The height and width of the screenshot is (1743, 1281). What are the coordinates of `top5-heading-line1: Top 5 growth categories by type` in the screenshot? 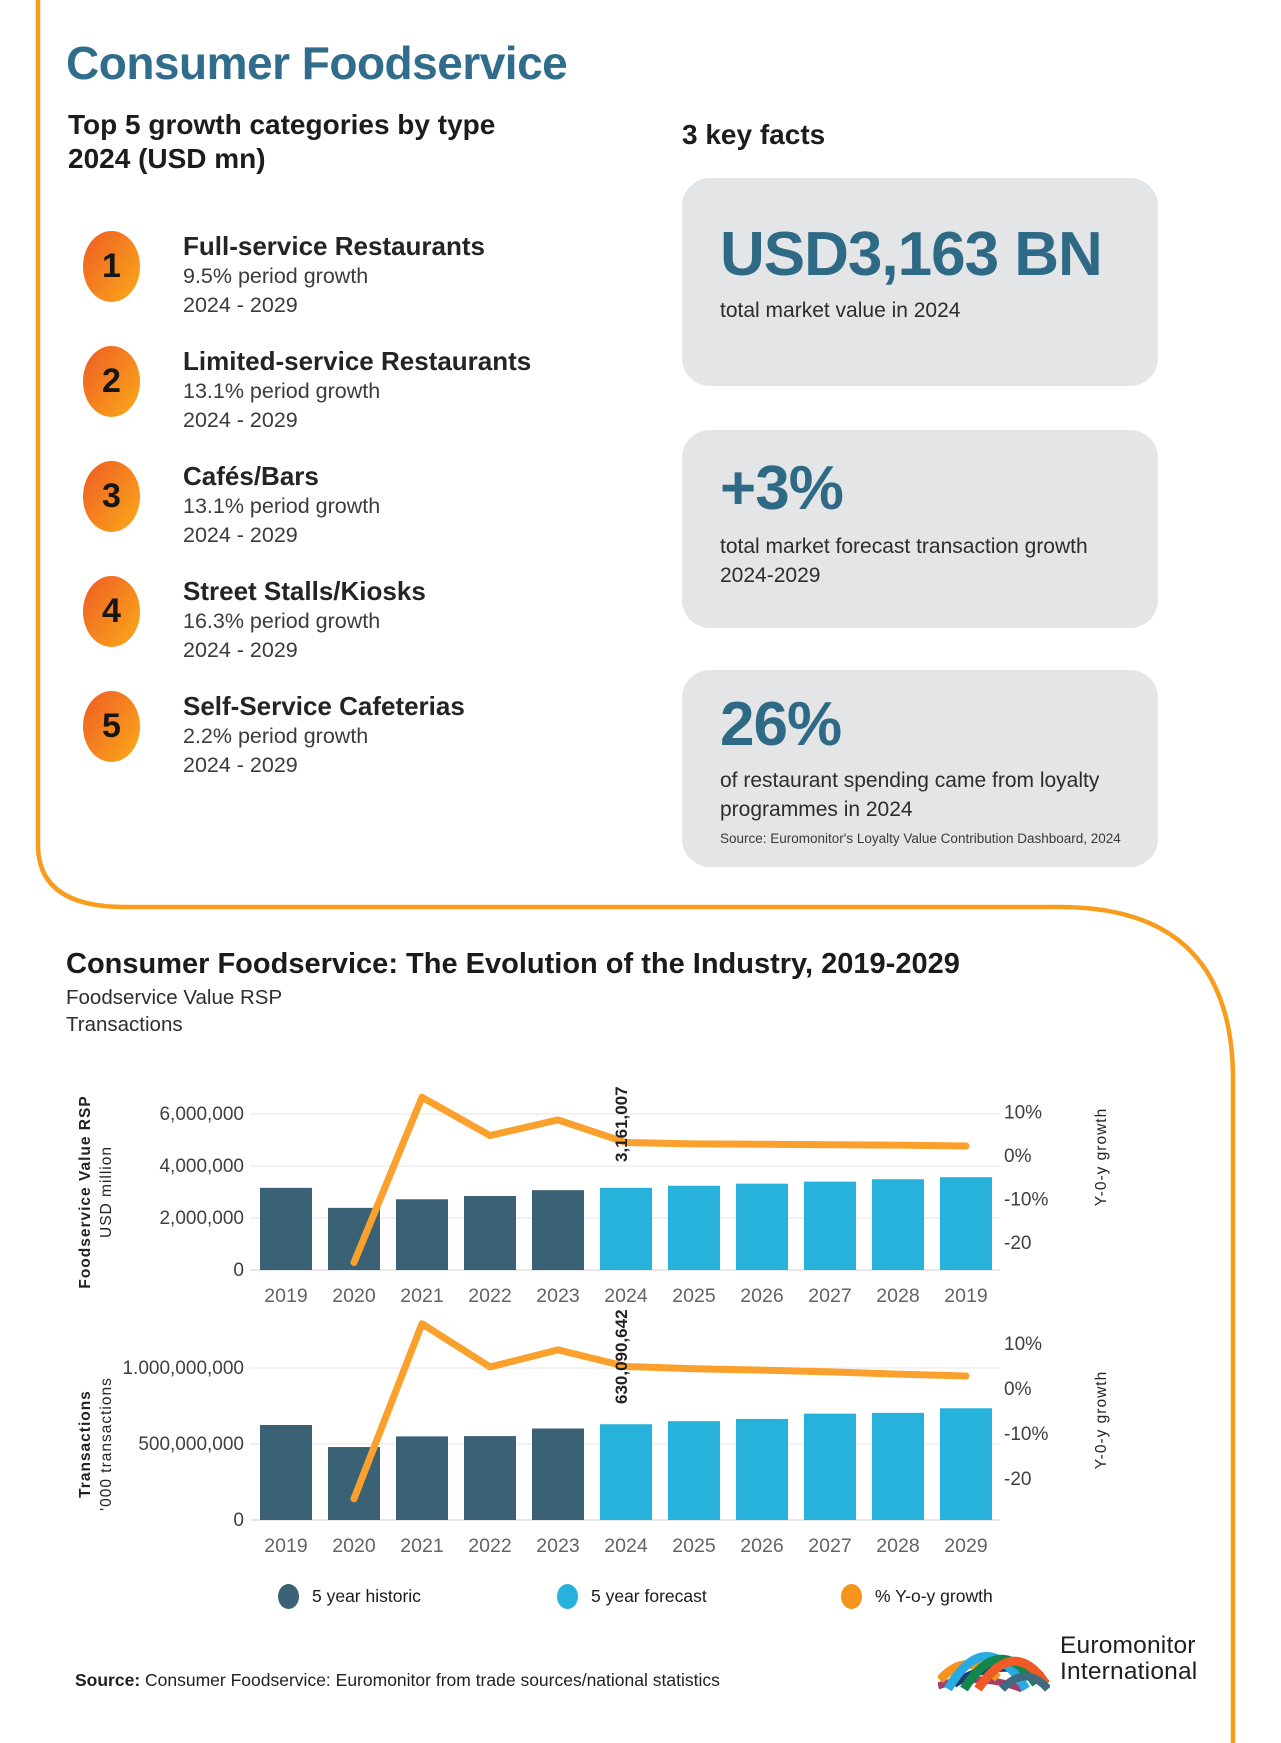 It's located at (282, 124).